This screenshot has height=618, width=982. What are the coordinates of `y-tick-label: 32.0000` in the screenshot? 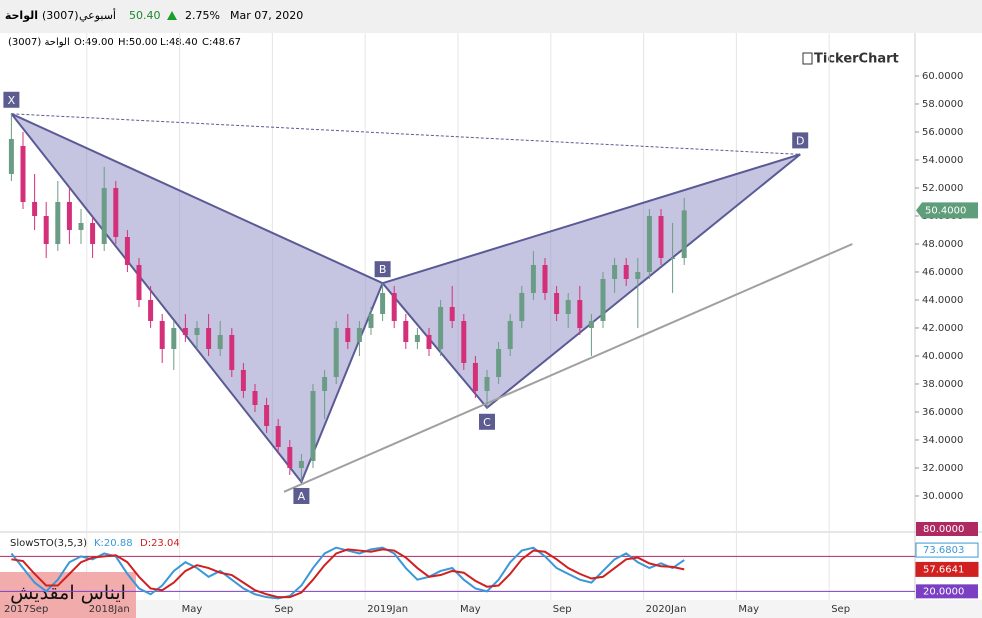 It's located at (942, 468).